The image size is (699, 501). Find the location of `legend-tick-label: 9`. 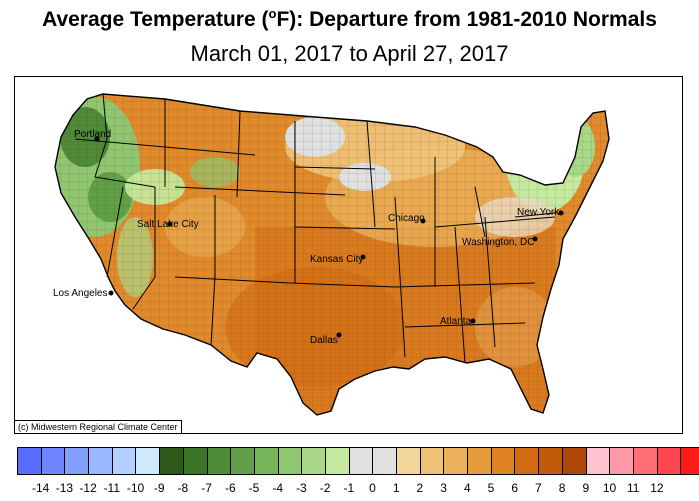

legend-tick-label: 9 is located at coordinates (586, 488).